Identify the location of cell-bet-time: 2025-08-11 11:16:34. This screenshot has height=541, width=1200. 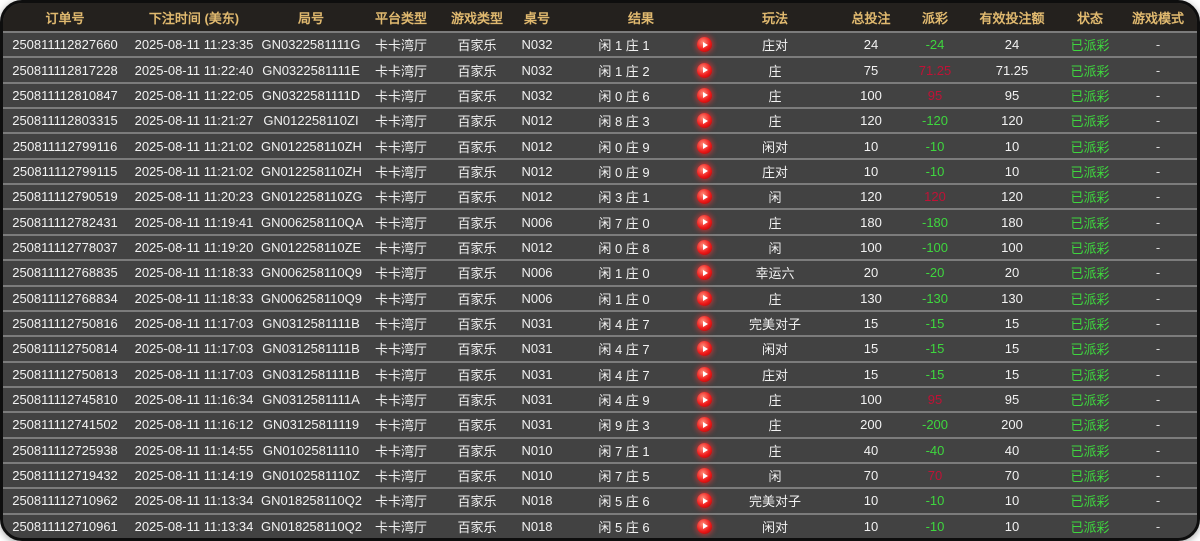
(194, 400).